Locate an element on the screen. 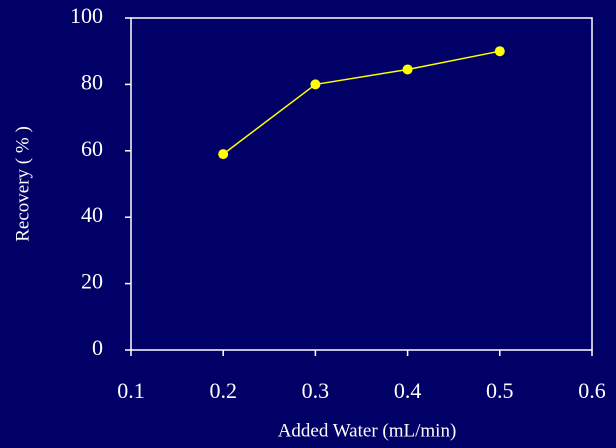  x-tick-label: 0.4 is located at coordinates (408, 390).